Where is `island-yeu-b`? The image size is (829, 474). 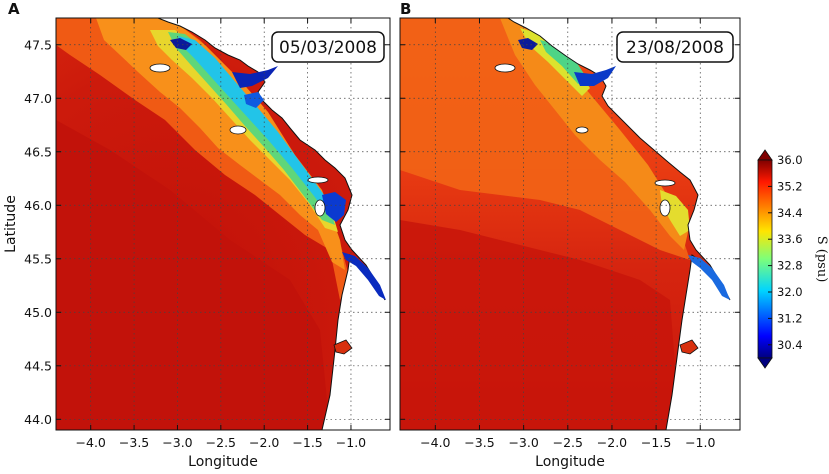 island-yeu-b is located at coordinates (582, 130).